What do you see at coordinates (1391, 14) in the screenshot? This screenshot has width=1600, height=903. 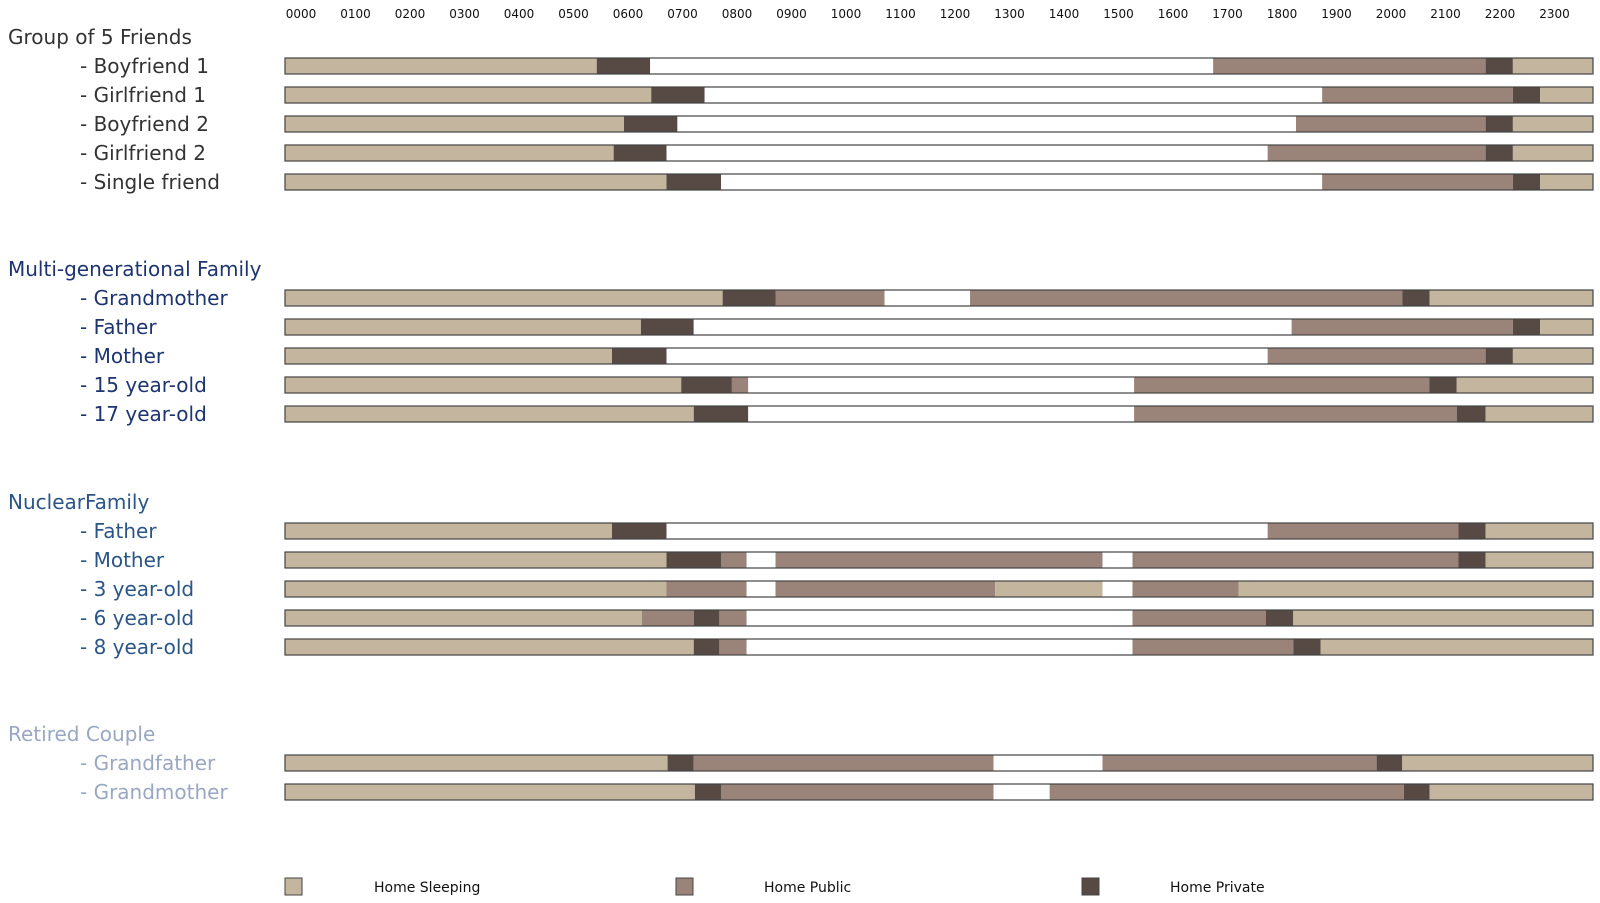 I see `x-tick-label: 2000` at bounding box center [1391, 14].